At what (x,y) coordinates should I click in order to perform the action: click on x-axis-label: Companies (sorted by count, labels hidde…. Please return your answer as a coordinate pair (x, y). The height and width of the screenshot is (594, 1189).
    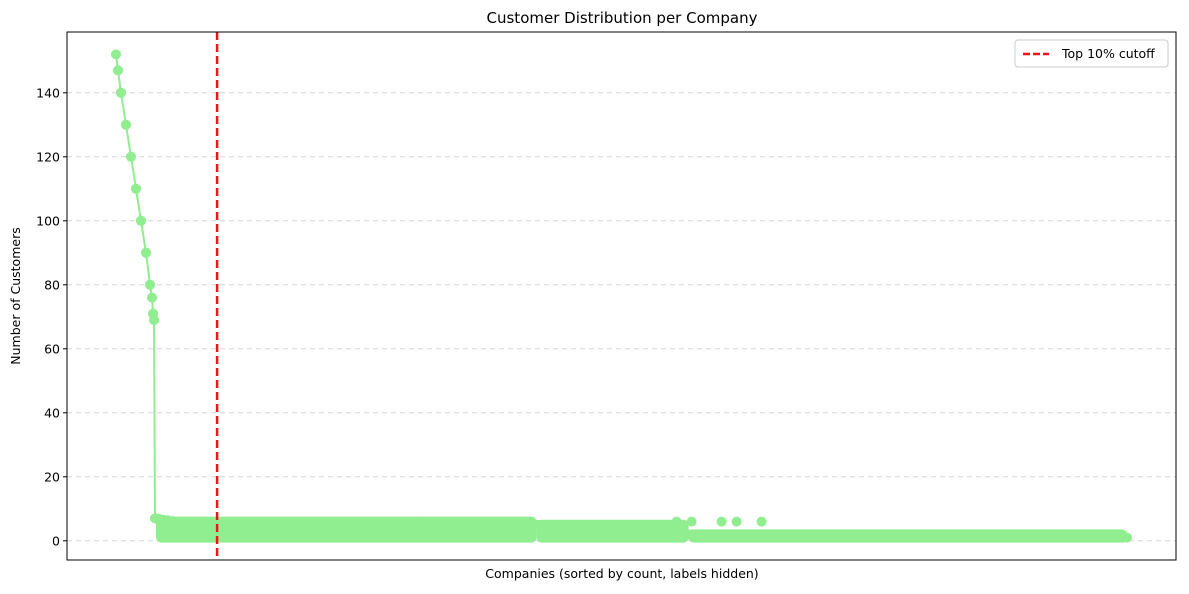
    Looking at the image, I should click on (621, 573).